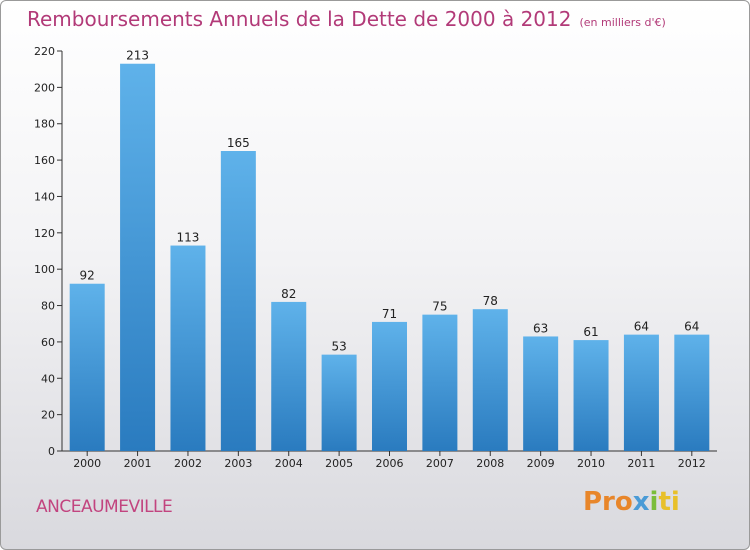  I want to click on bar-value-label: 213, so click(137, 56).